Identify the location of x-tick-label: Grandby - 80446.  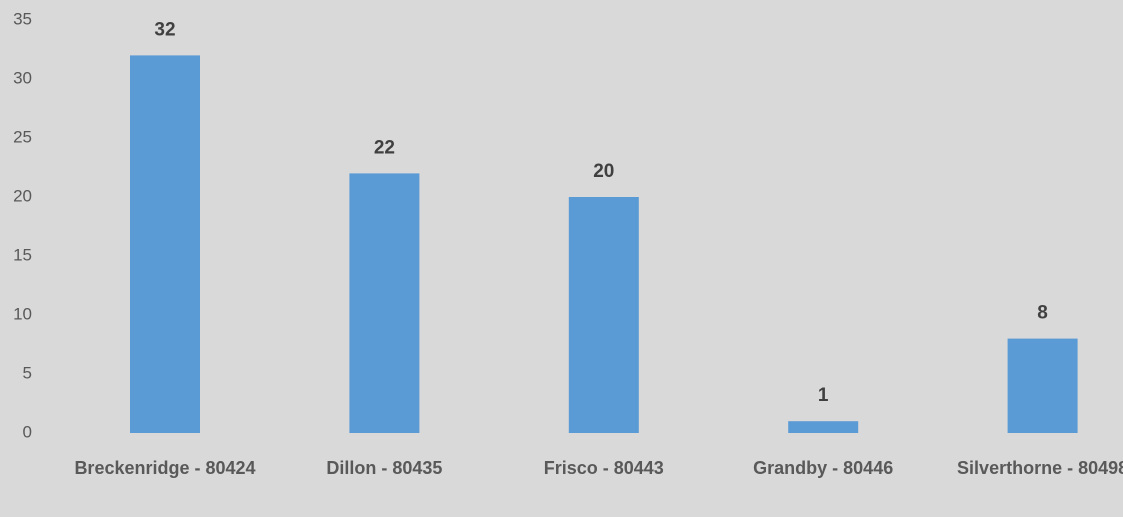
(823, 468).